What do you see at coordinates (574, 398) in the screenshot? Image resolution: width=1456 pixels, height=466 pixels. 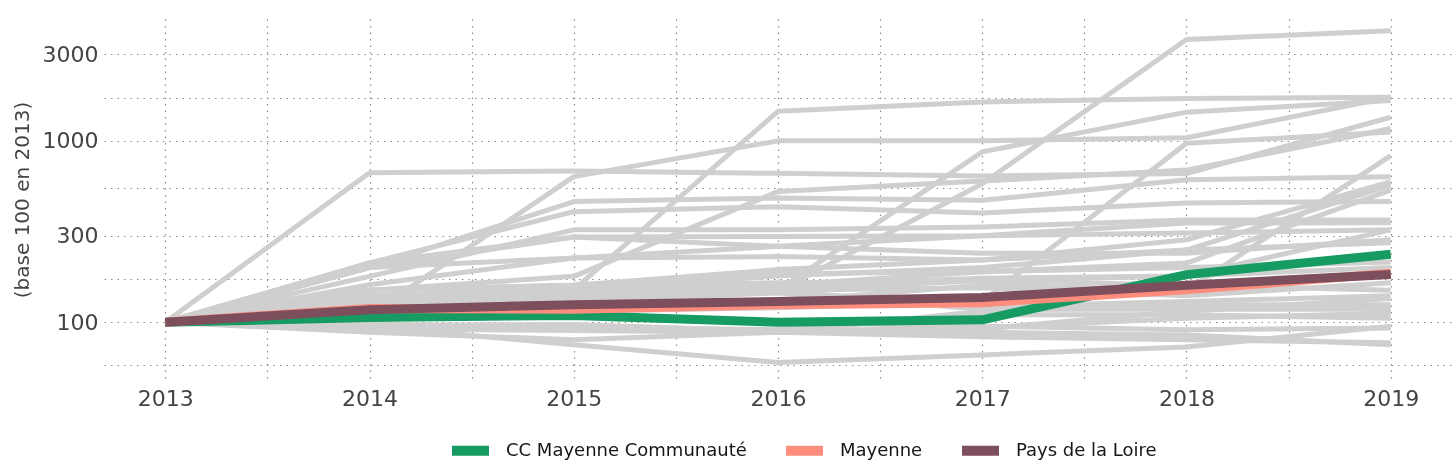 I see `x-tick-label: 2015` at bounding box center [574, 398].